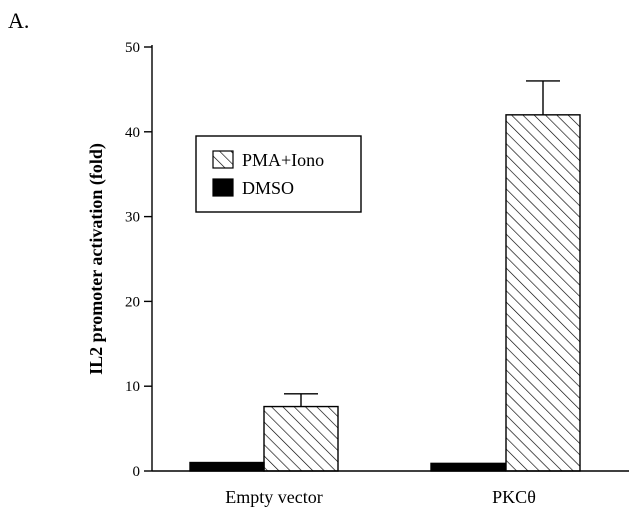 The width and height of the screenshot is (639, 514). I want to click on bar-pma-iono-pkc-theta, so click(543, 293).